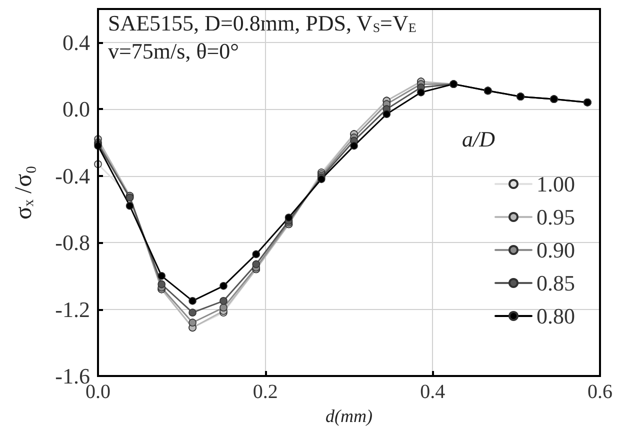 The width and height of the screenshot is (625, 428). I want to click on x-axis-title: d(mm), so click(349, 416).